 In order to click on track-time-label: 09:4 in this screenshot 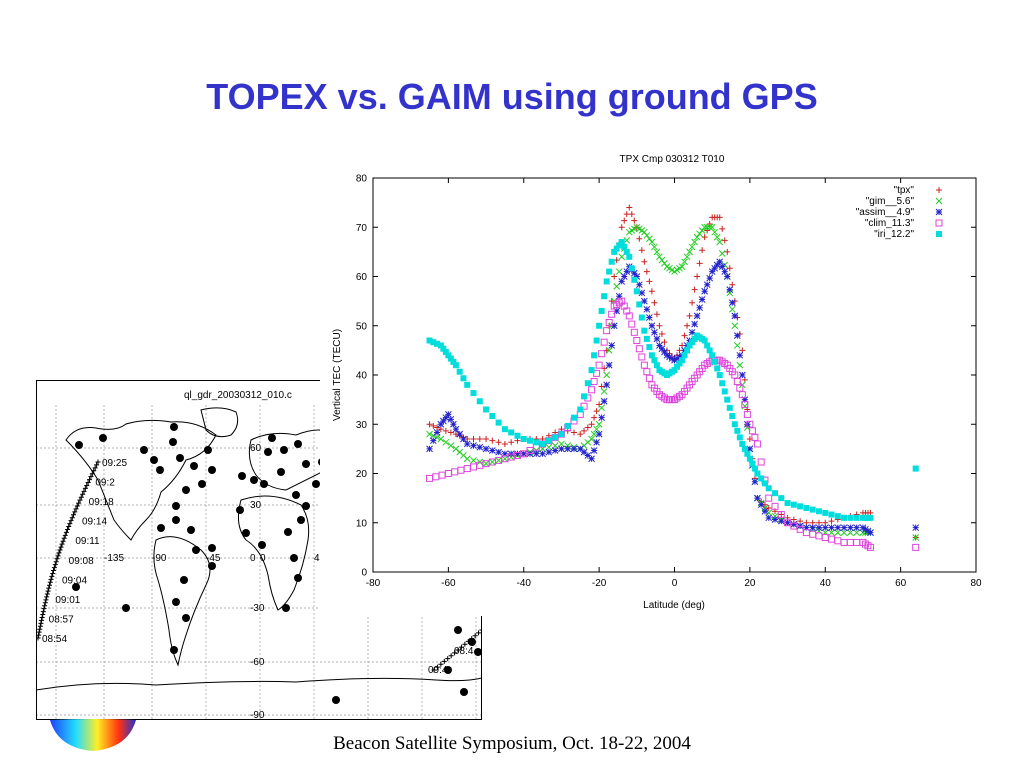, I will do `click(438, 670)`.